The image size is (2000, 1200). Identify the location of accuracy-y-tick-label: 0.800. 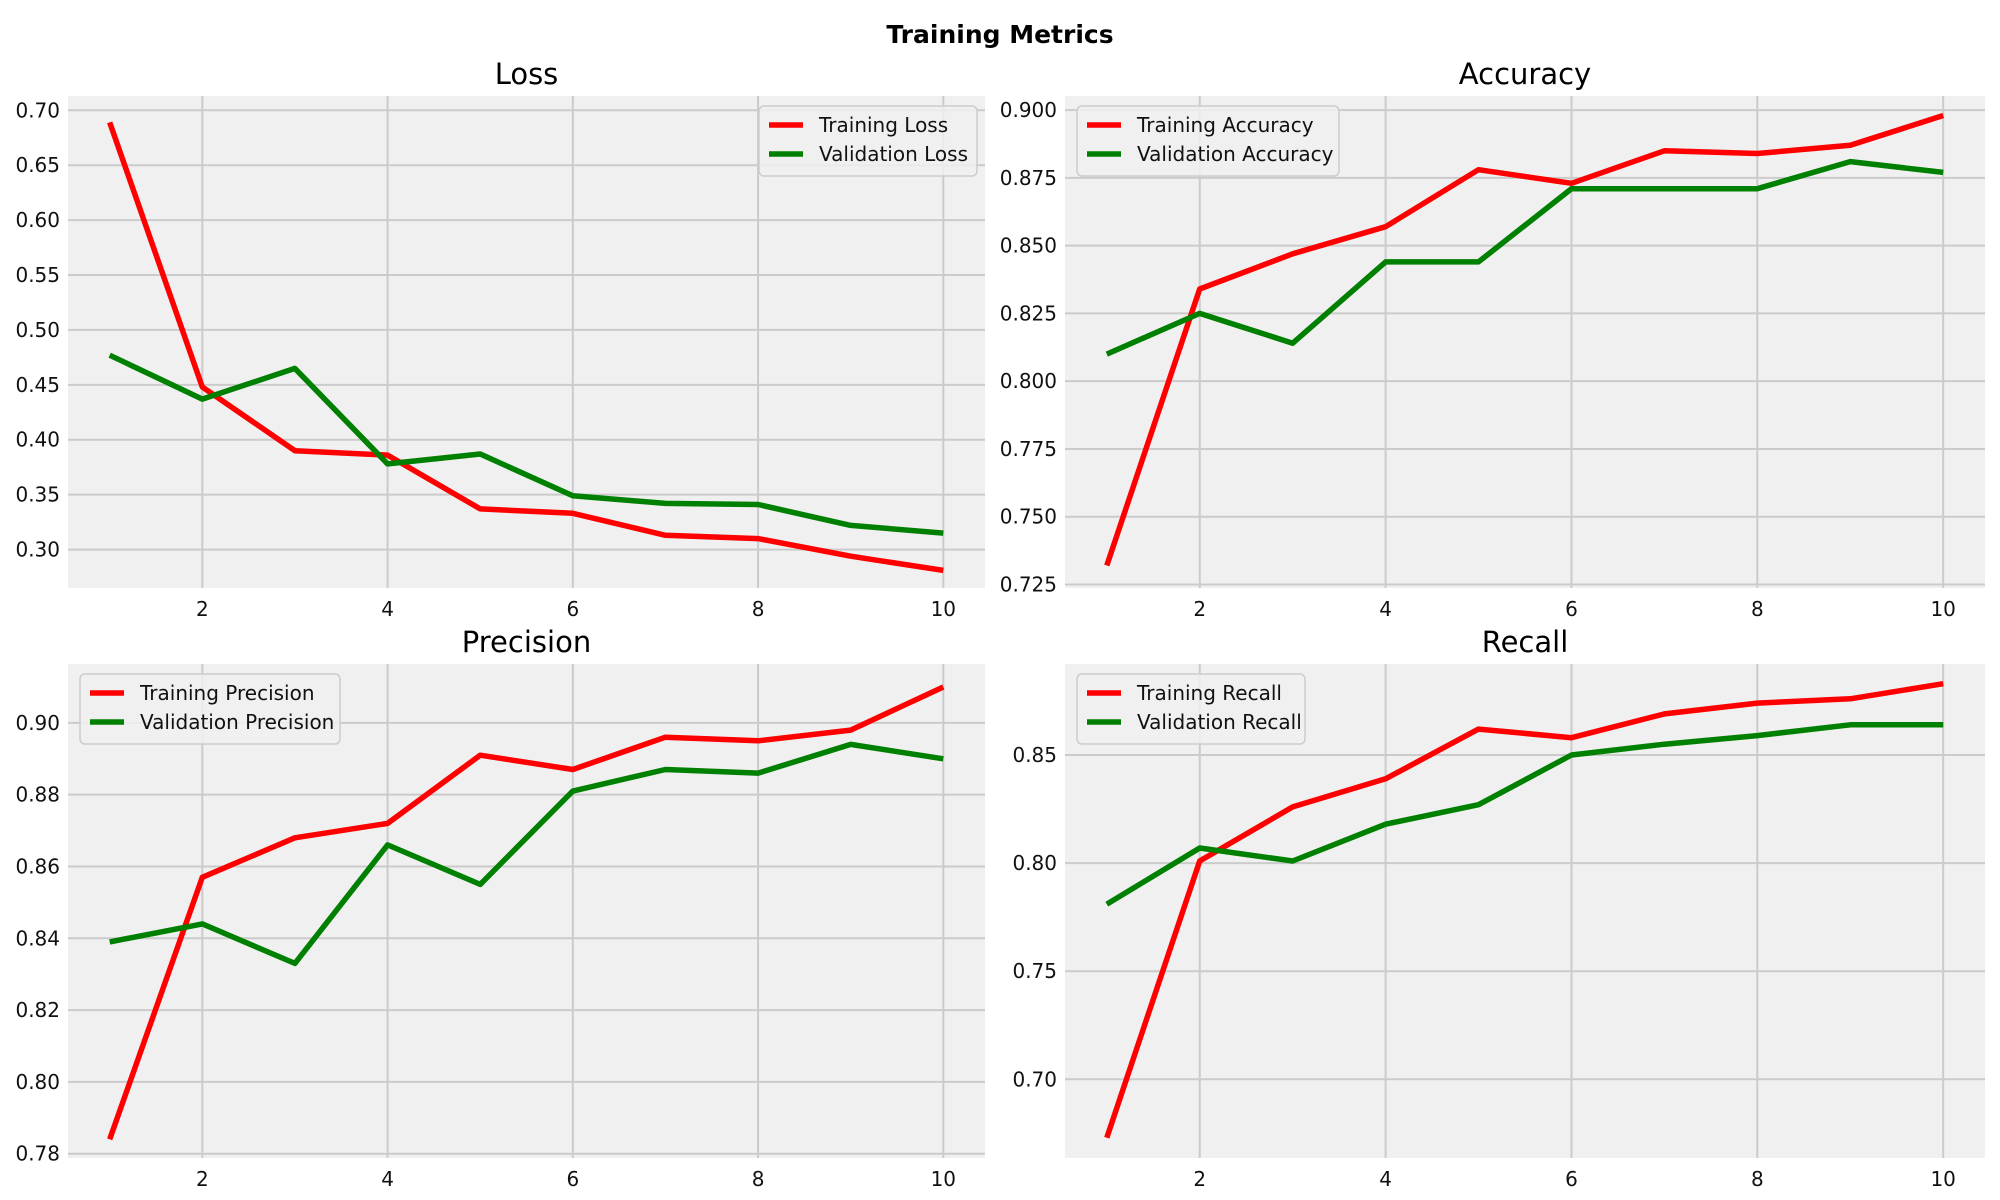
(1028, 381).